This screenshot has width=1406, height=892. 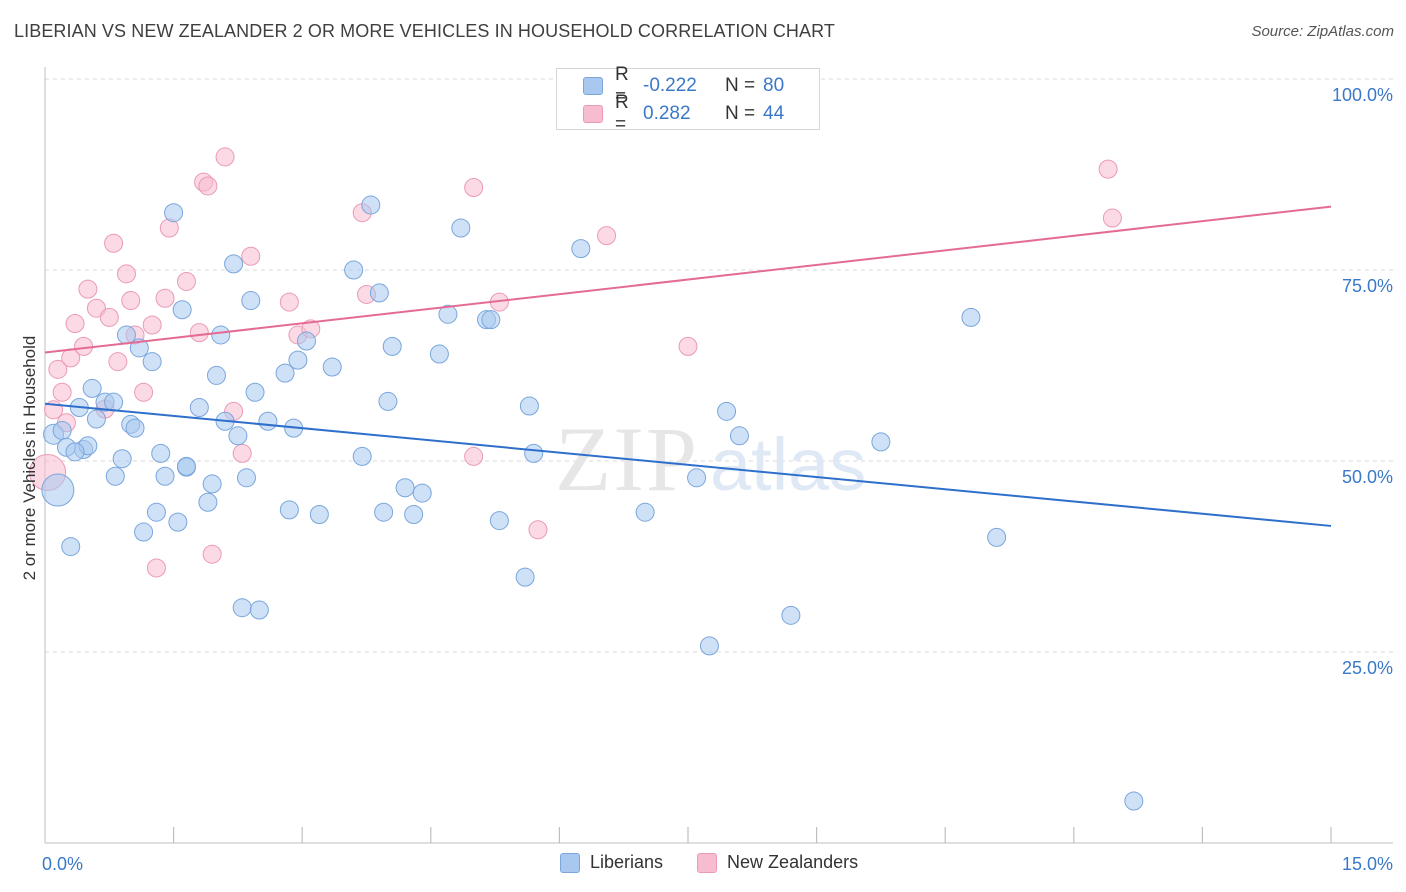 I want to click on series-legend: Liberians New Zealanders, so click(x=726, y=862).